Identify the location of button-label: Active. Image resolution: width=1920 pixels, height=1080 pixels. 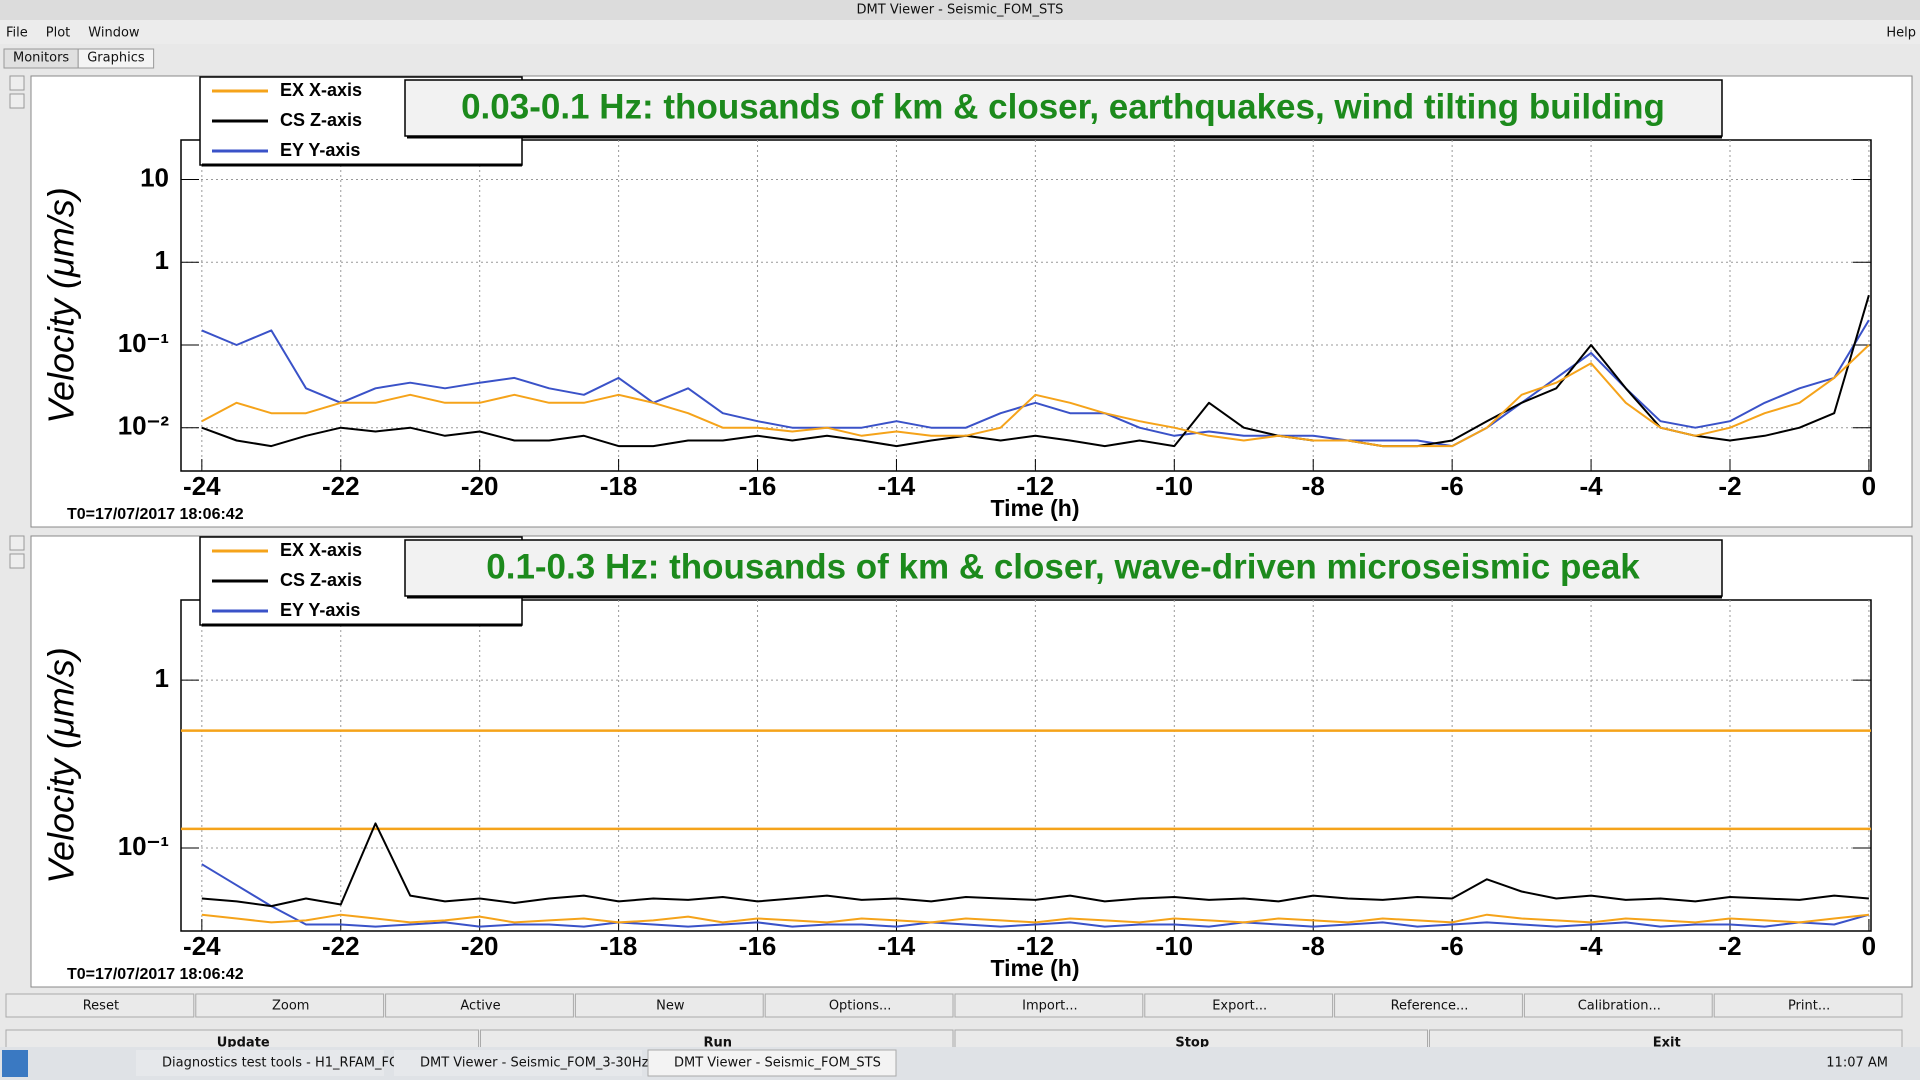
(480, 1006).